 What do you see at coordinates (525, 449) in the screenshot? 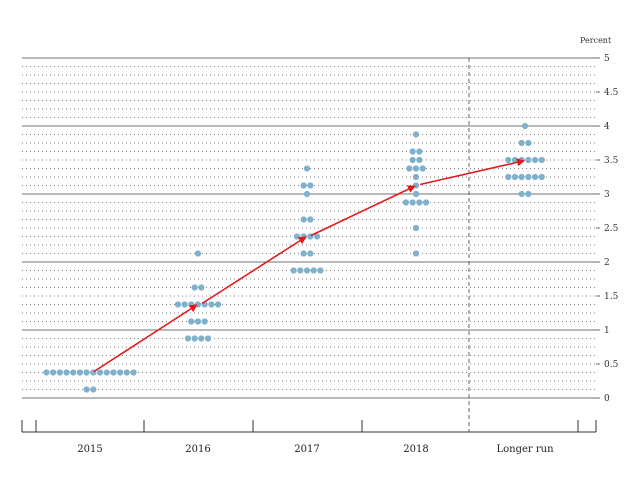
I see `x-category-label: Longer run` at bounding box center [525, 449].